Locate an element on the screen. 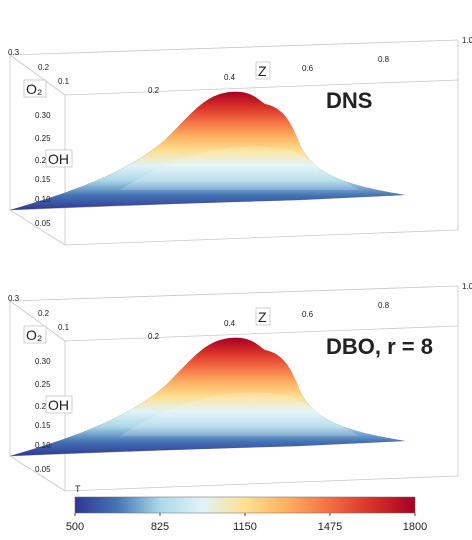  colorbar-tick-label: 1475 is located at coordinates (330, 527).